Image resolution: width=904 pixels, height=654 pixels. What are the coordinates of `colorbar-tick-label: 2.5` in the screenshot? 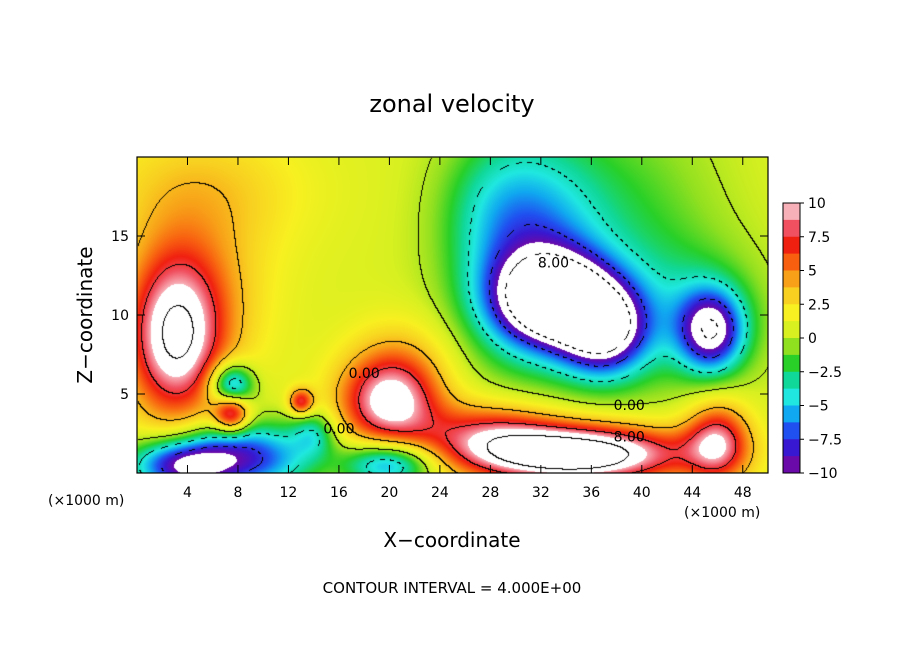 It's located at (819, 305).